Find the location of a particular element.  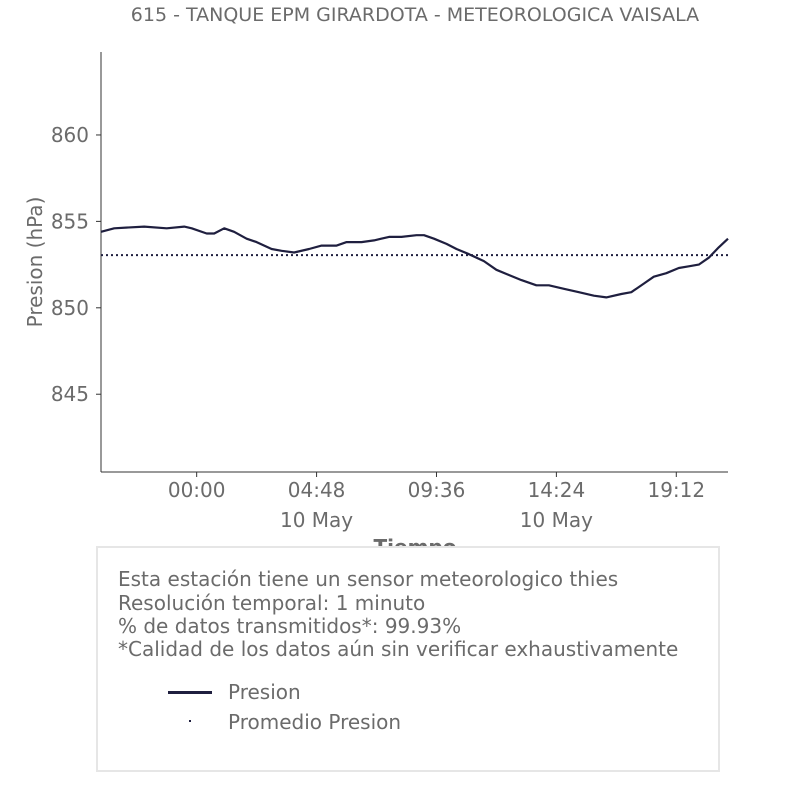

x-tick-label: 19:12 is located at coordinates (676, 490).